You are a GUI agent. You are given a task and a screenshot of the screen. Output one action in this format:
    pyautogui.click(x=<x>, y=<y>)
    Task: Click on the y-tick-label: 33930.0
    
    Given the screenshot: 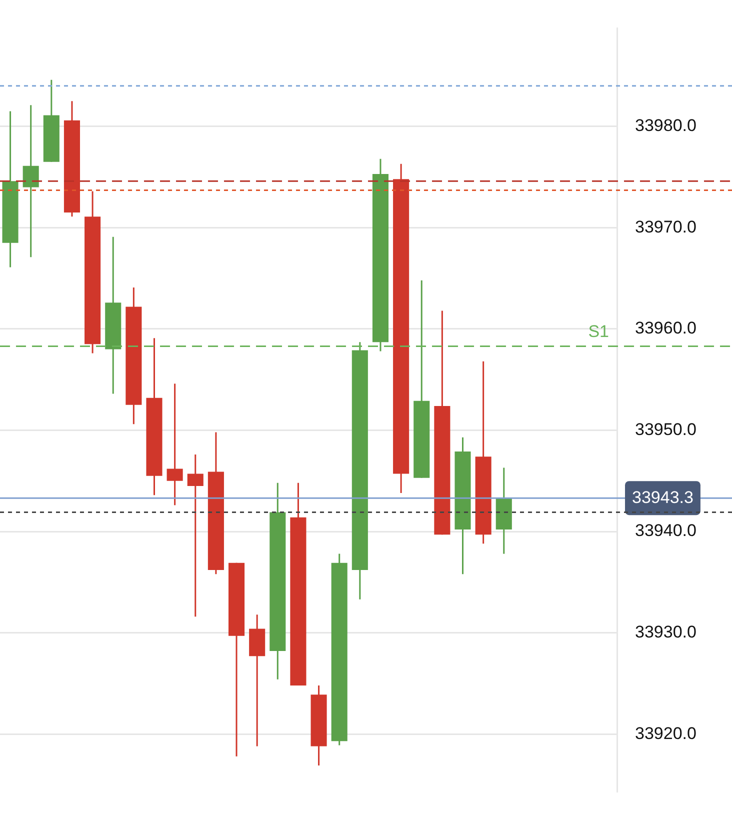 What is the action you would take?
    pyautogui.click(x=665, y=632)
    